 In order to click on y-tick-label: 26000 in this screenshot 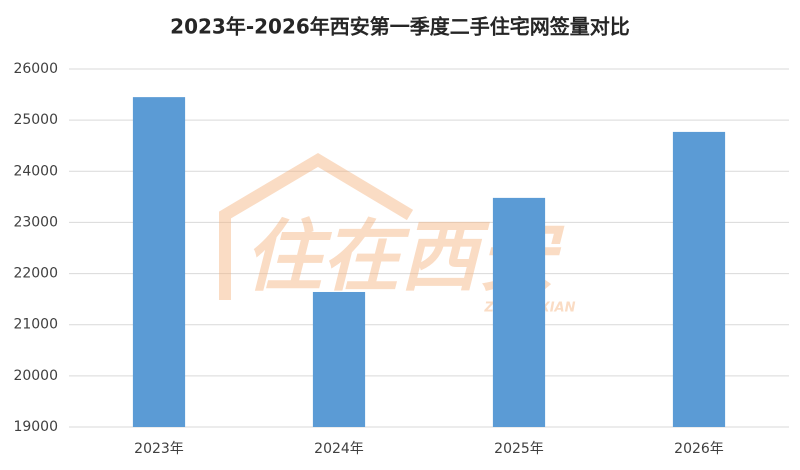, I will do `click(35, 69)`.